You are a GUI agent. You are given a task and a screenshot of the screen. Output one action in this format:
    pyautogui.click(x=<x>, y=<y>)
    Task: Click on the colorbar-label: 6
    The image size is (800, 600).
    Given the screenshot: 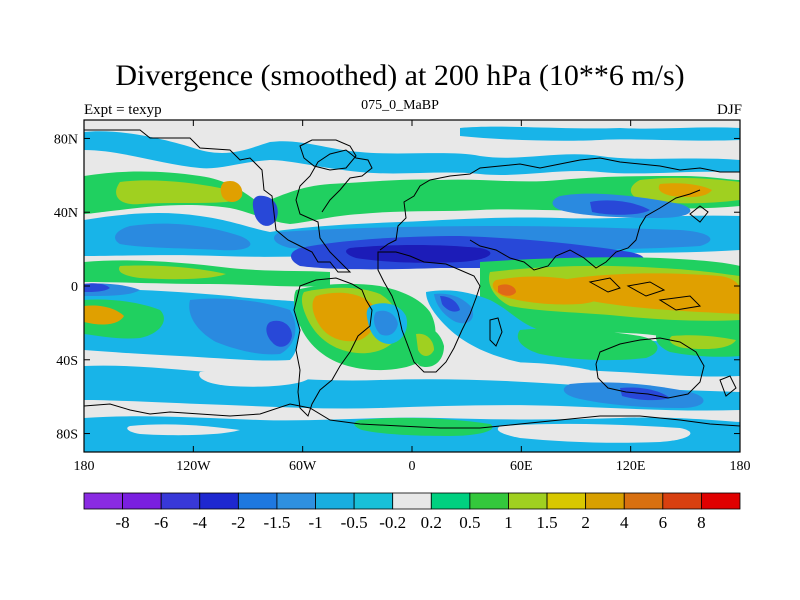 What is the action you would take?
    pyautogui.click(x=663, y=522)
    